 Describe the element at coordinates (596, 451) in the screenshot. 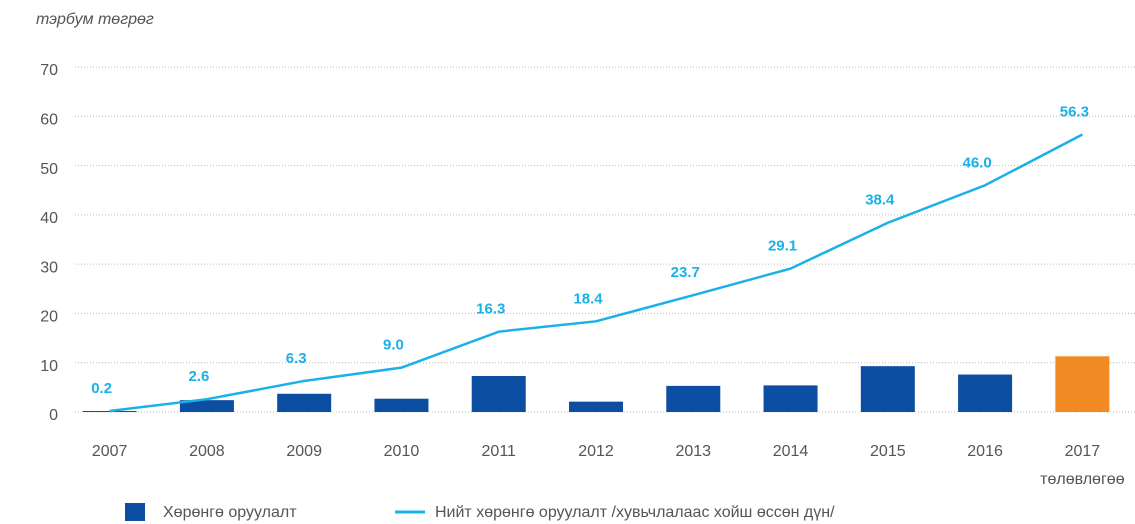

I see `x-tick-label: 2012` at that location.